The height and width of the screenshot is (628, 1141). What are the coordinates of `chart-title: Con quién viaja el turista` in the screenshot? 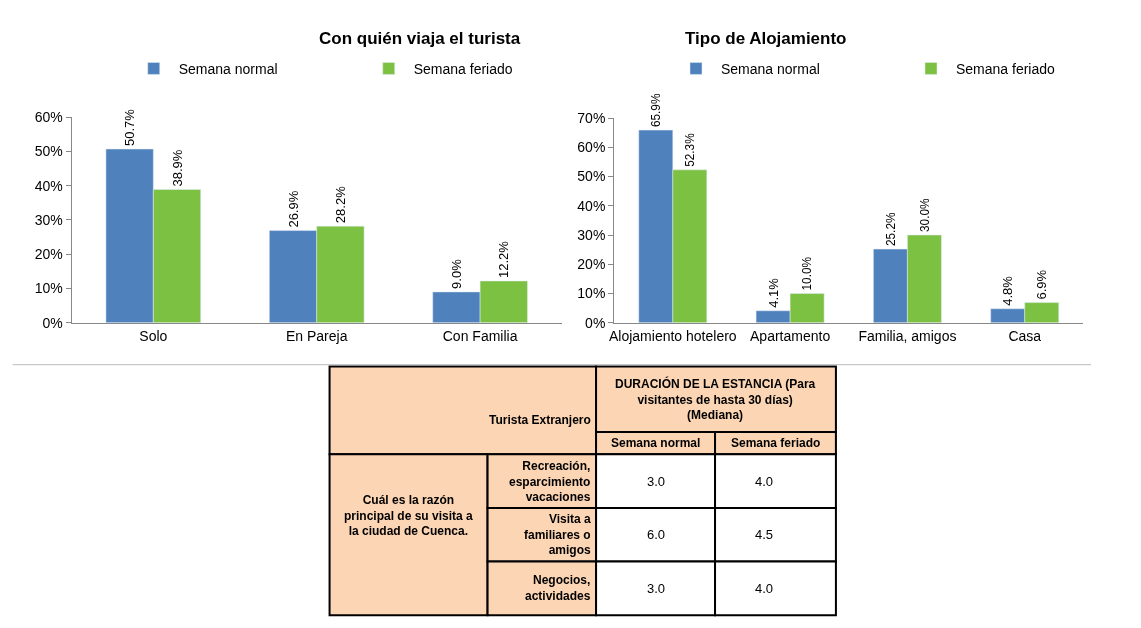 It's located at (420, 38).